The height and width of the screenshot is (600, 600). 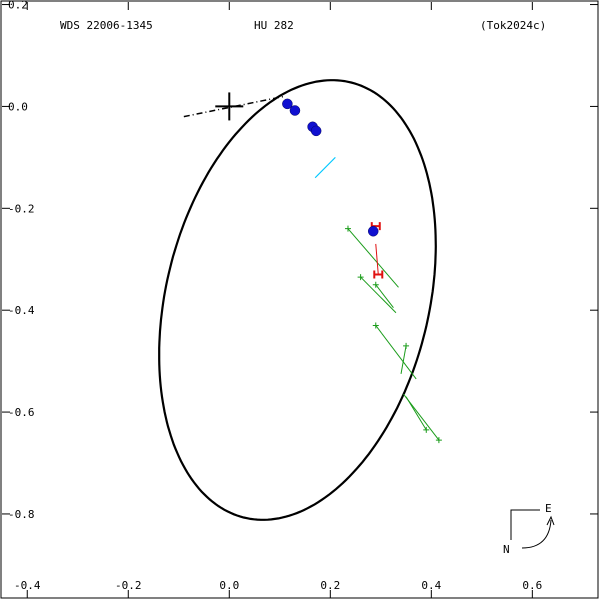 What do you see at coordinates (506, 549) in the screenshot?
I see `compass-north: N` at bounding box center [506, 549].